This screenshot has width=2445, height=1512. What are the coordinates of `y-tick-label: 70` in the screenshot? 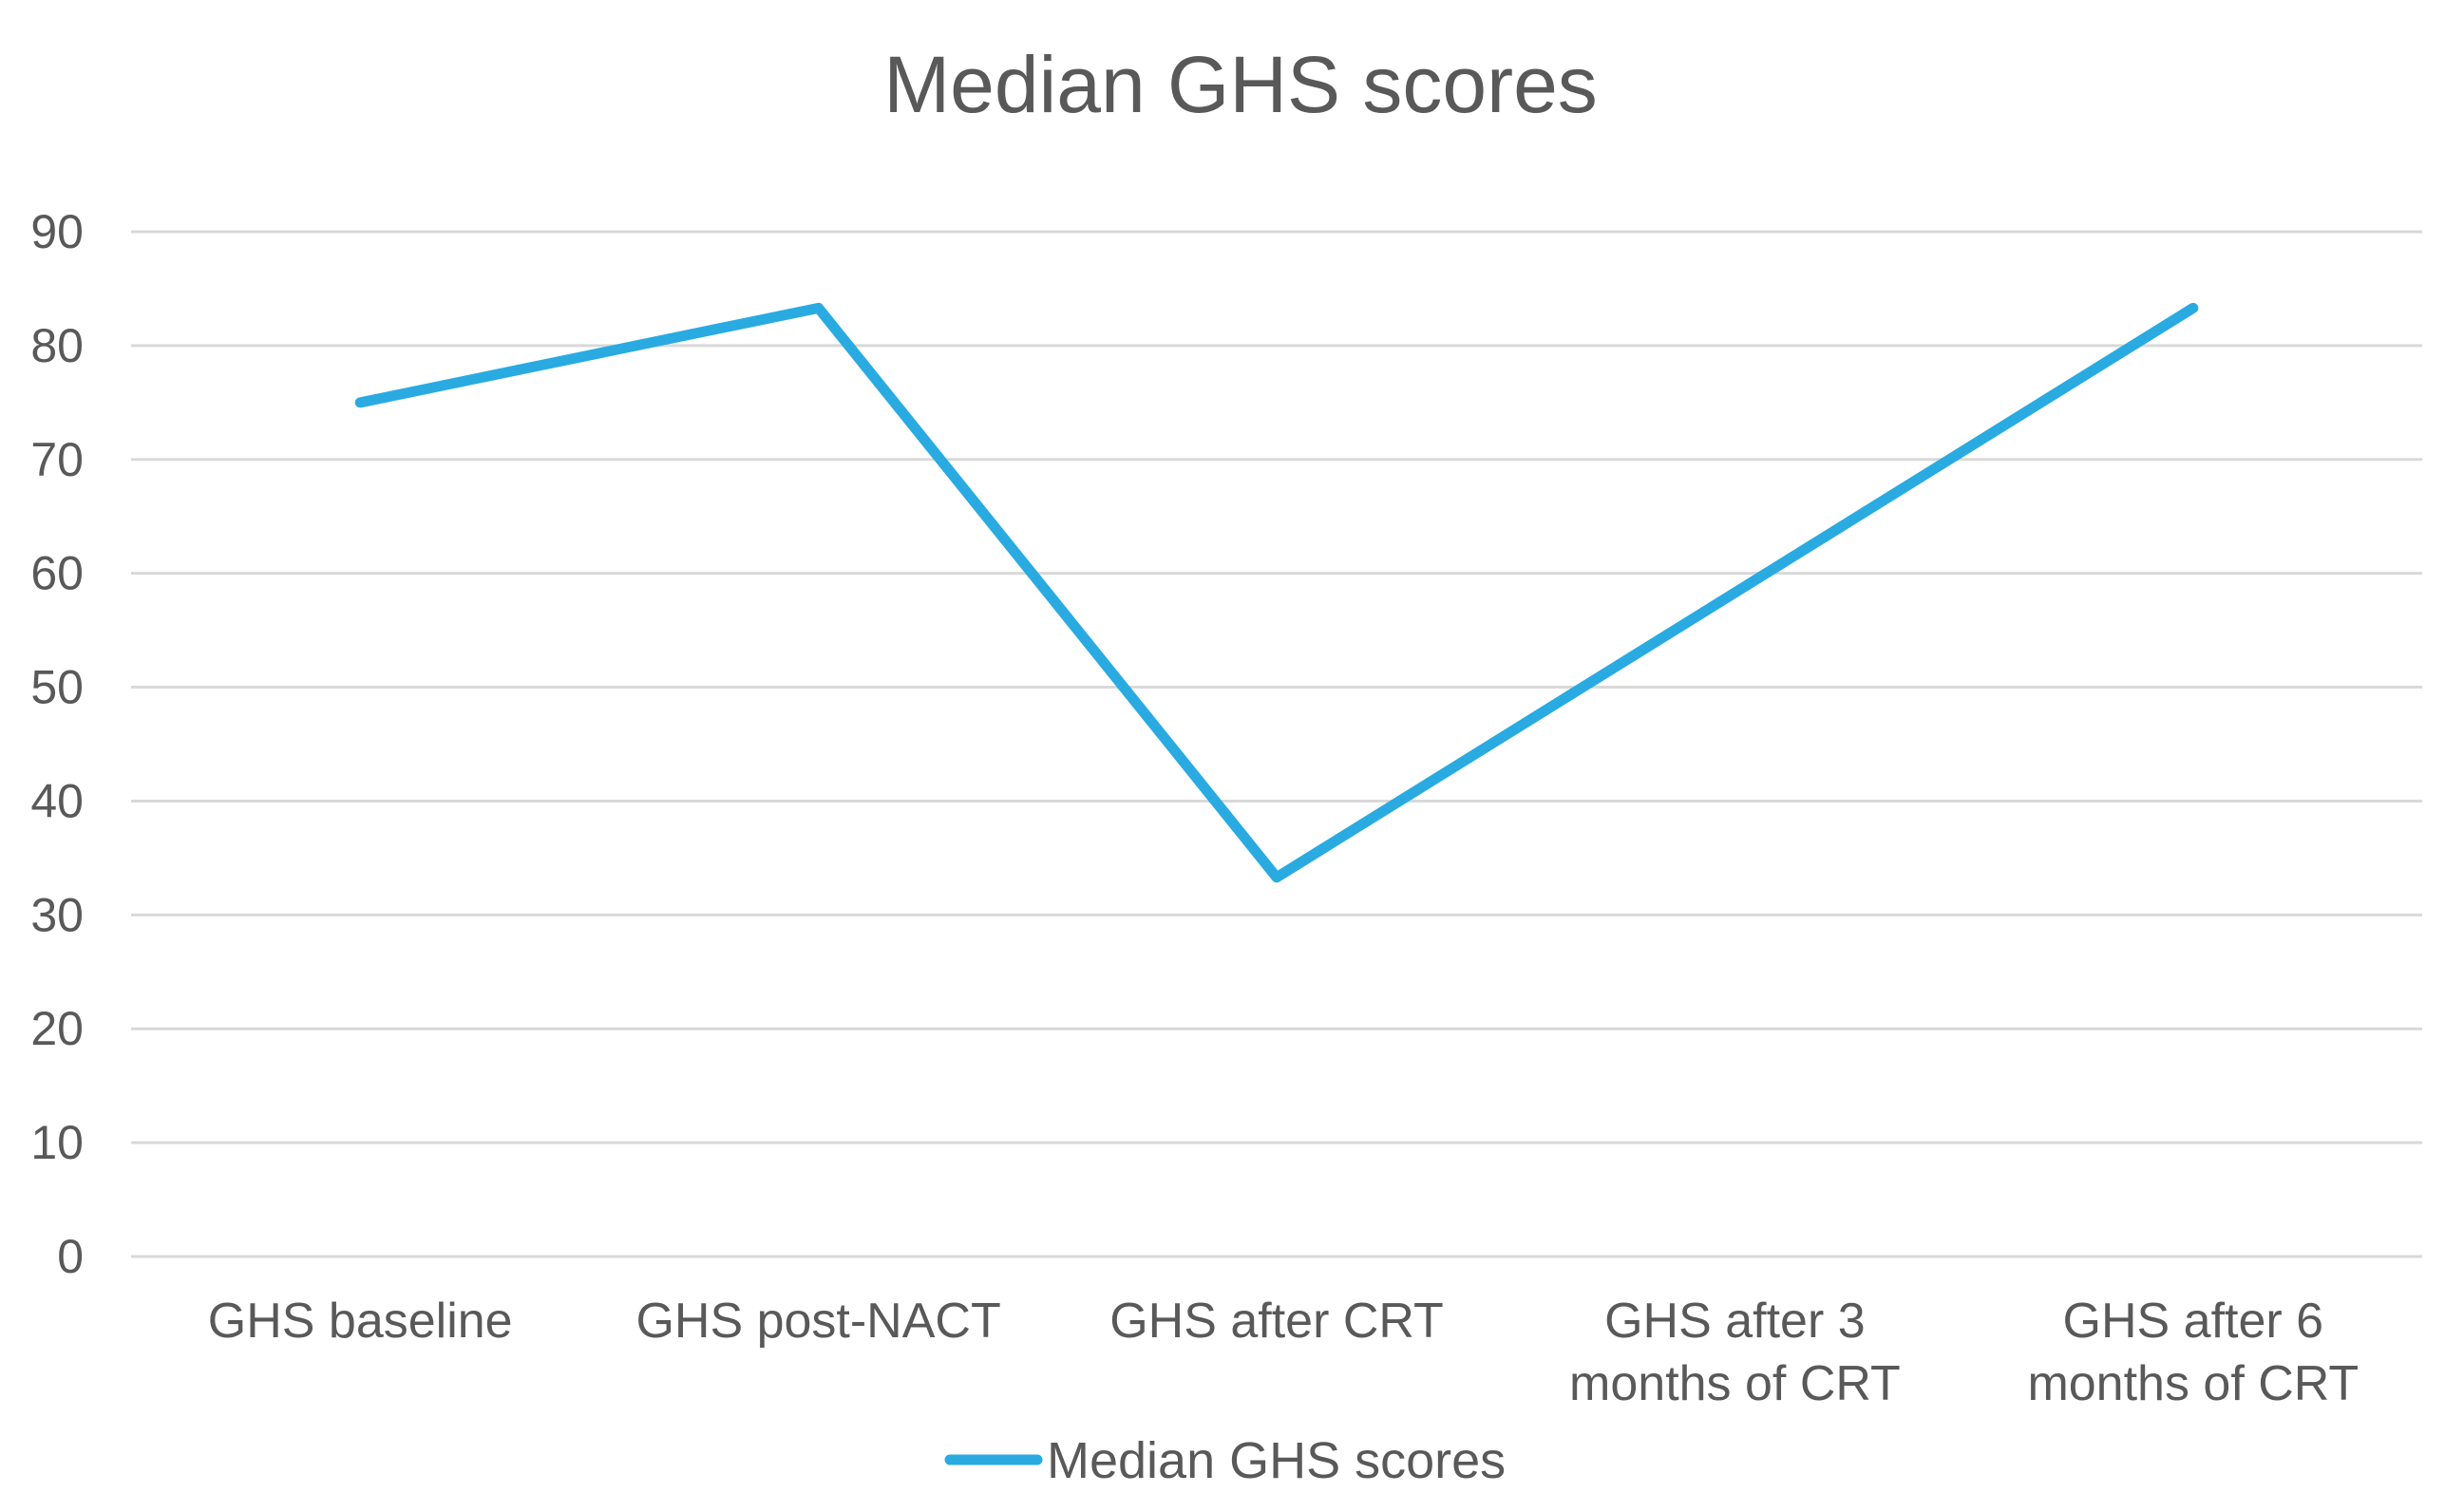 It's located at (57, 460).